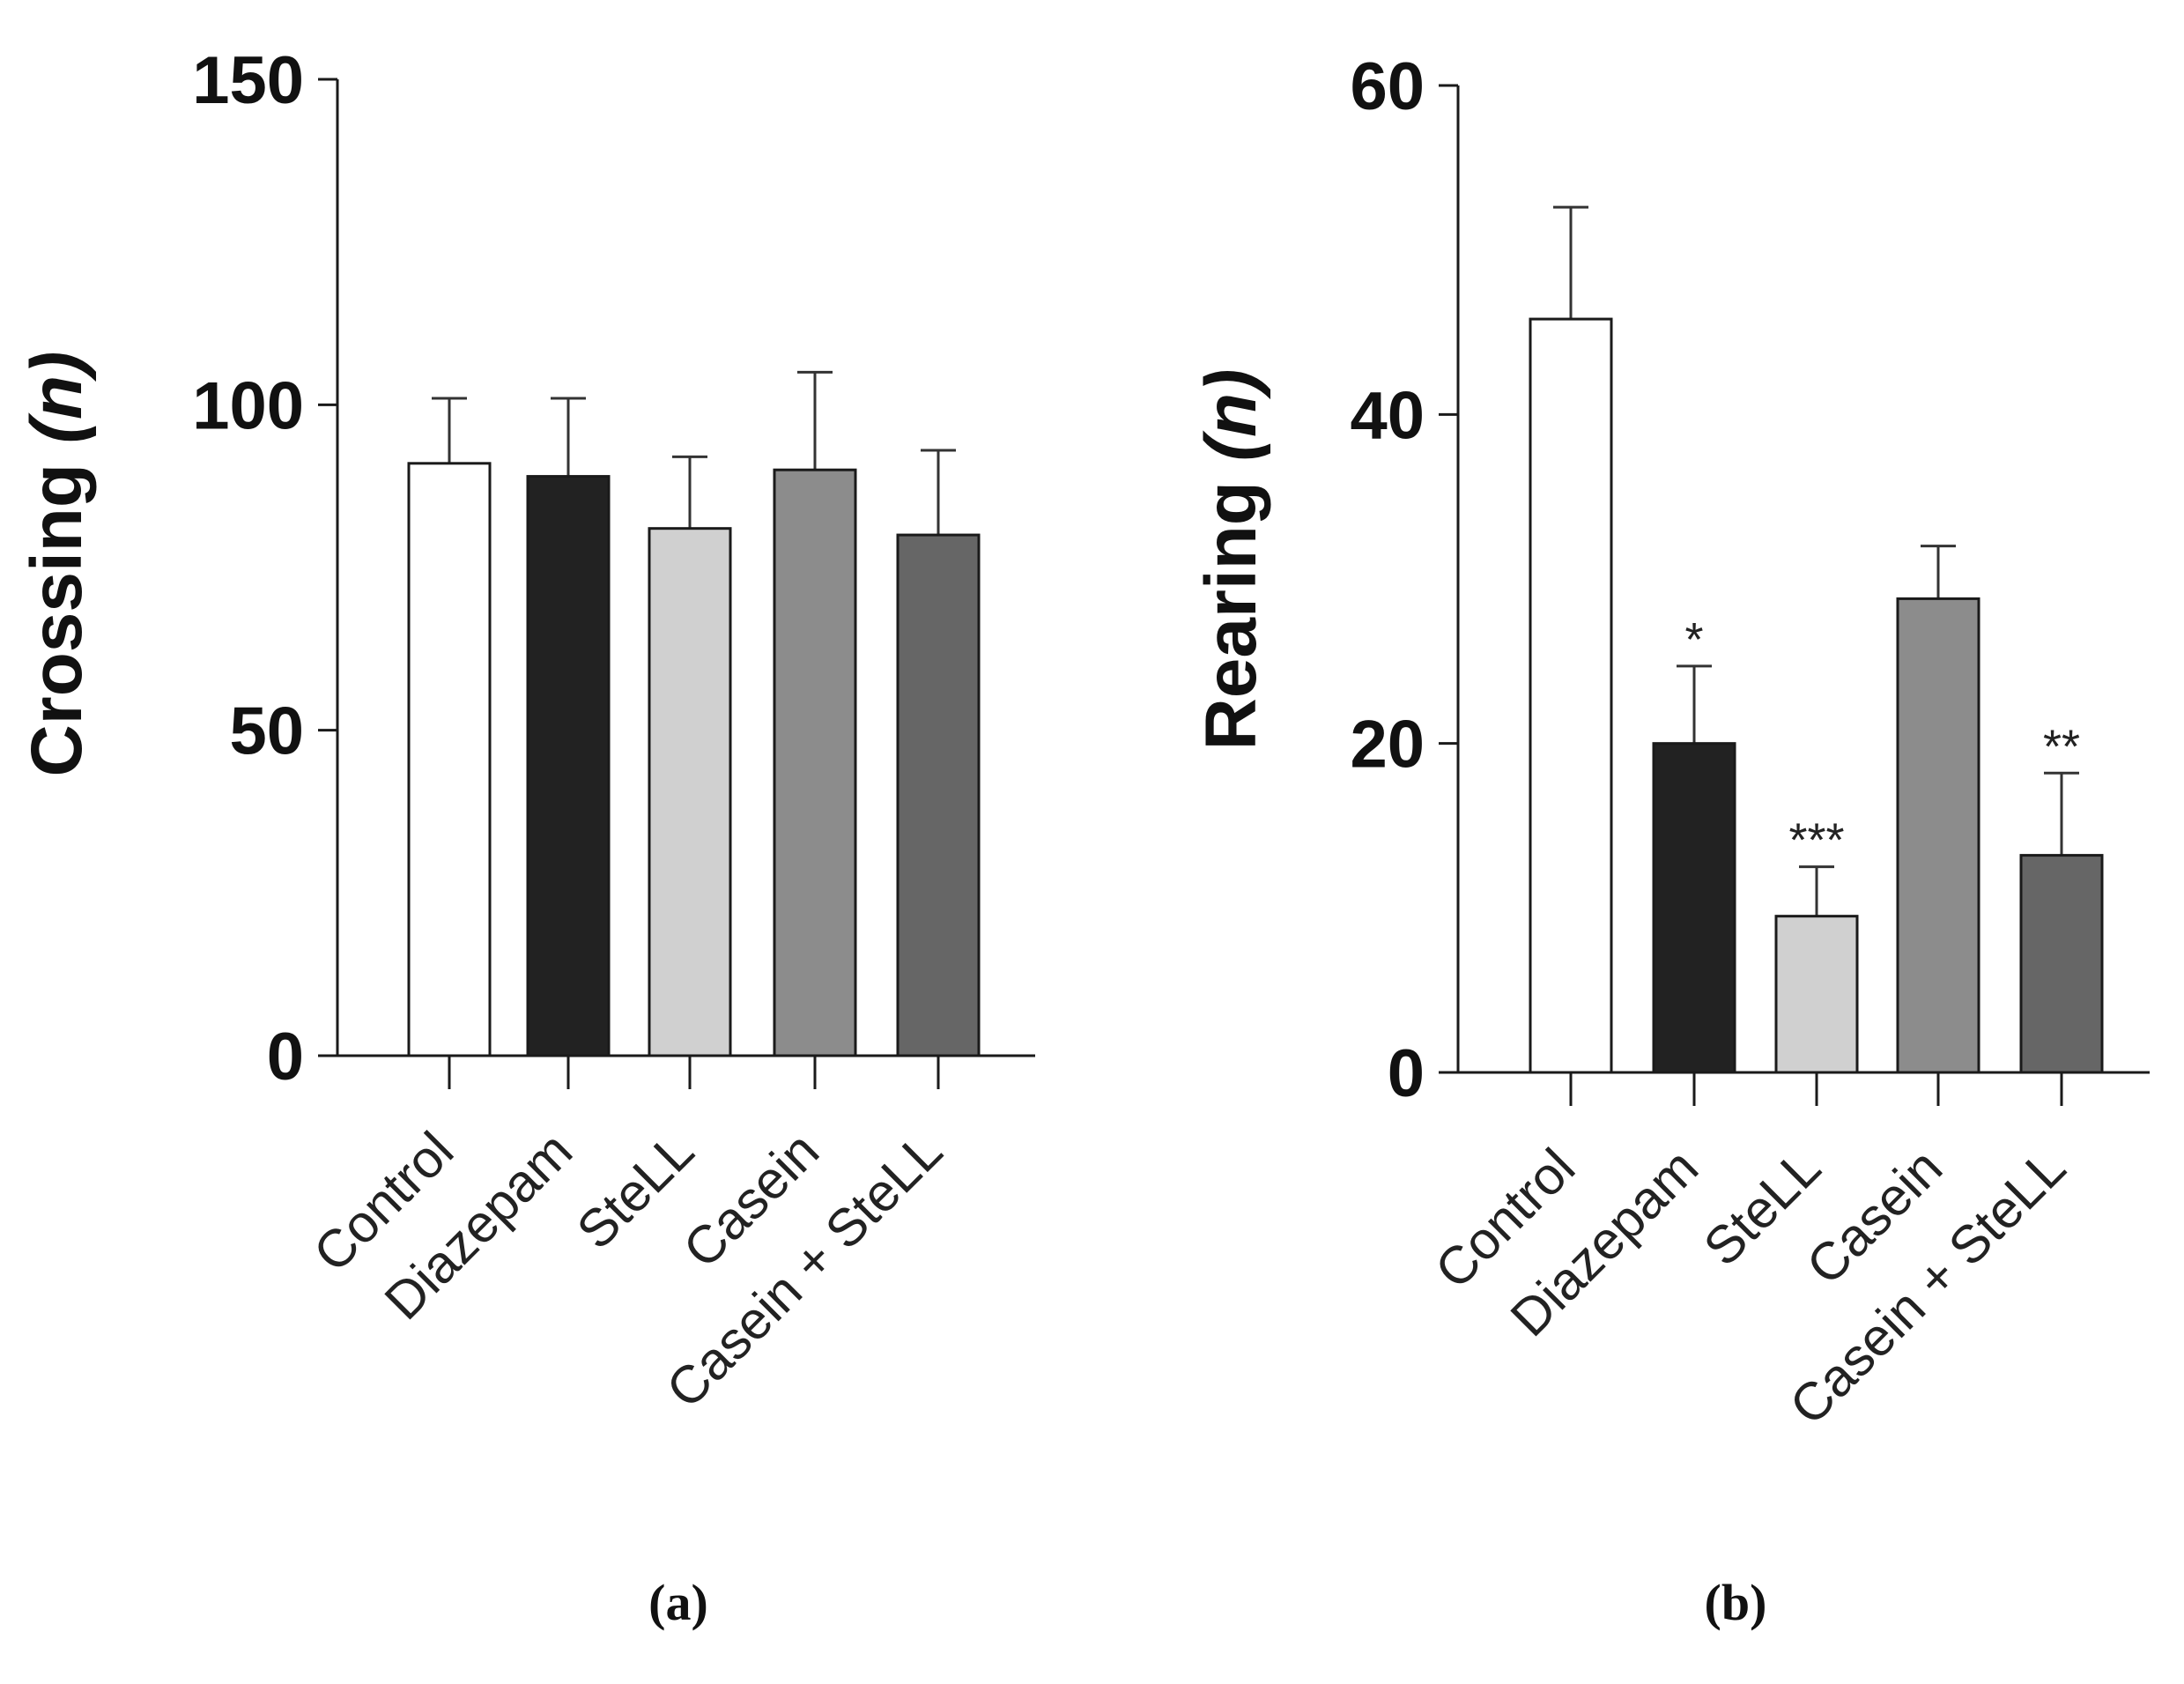  What do you see at coordinates (248, 405) in the screenshot?
I see `y-tick-label: 100` at bounding box center [248, 405].